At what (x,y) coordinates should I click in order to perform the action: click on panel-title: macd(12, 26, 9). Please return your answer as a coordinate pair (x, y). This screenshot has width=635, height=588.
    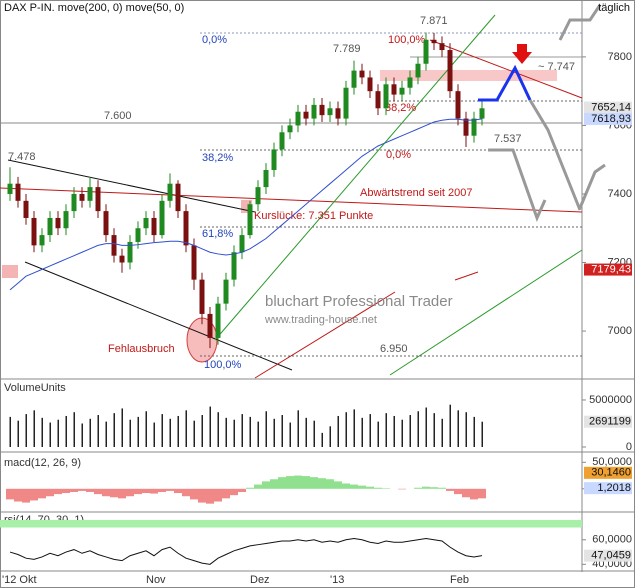
    Looking at the image, I should click on (42, 463).